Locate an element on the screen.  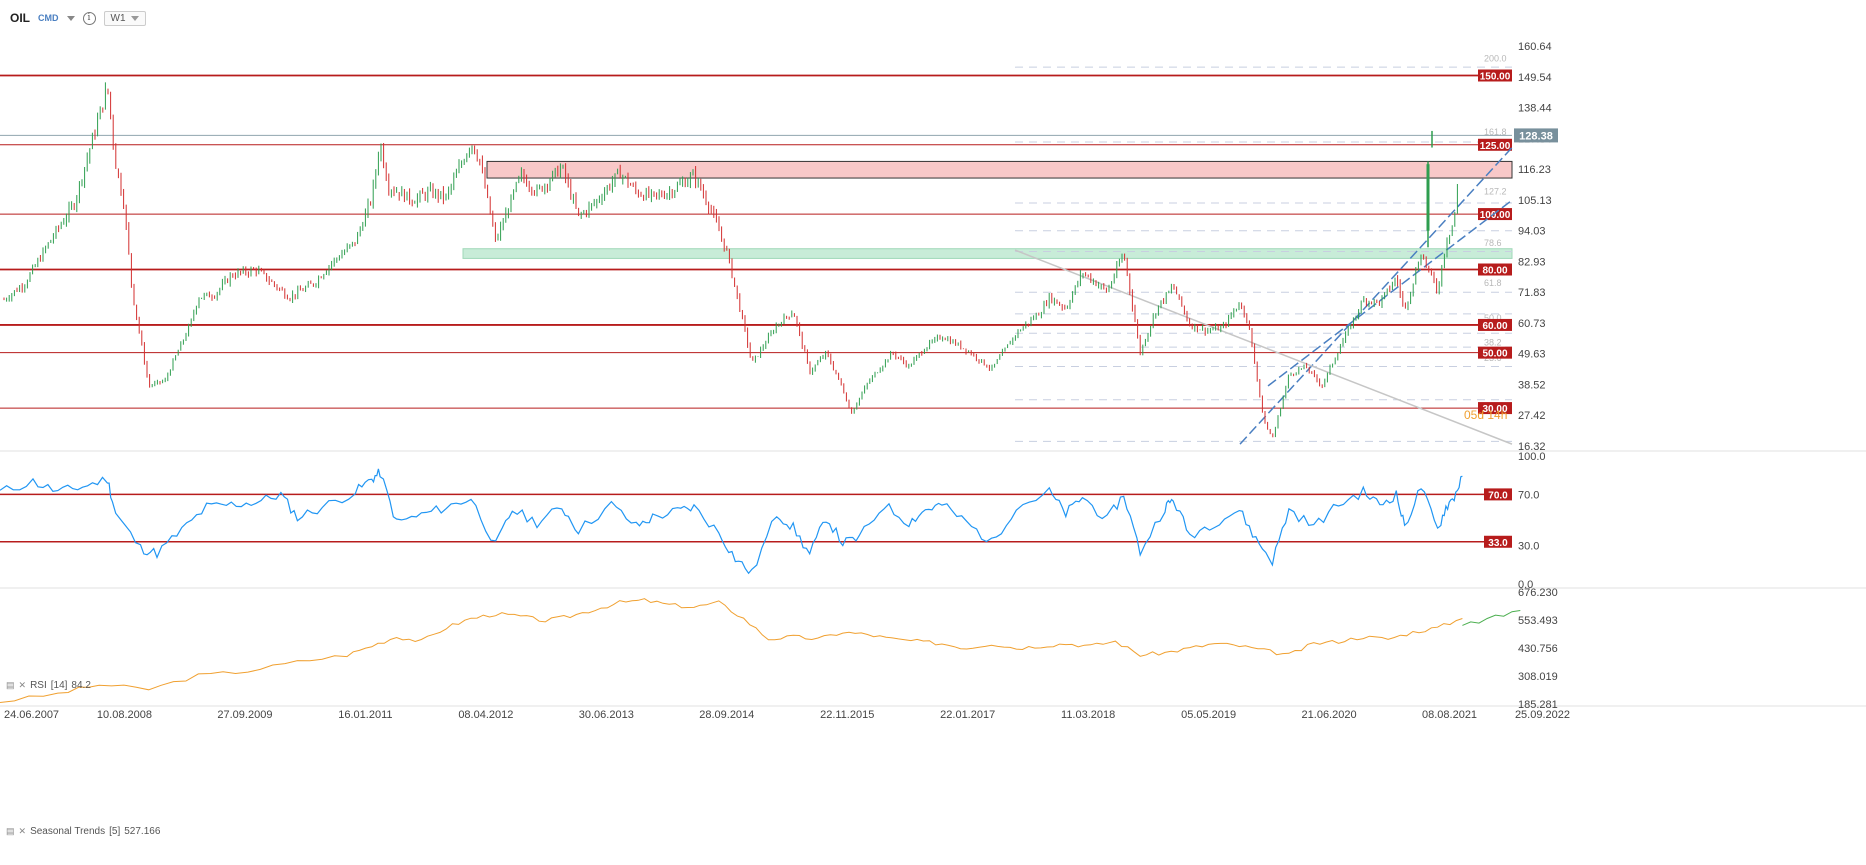
symbol-dropdown-icon is located at coordinates (70, 18).